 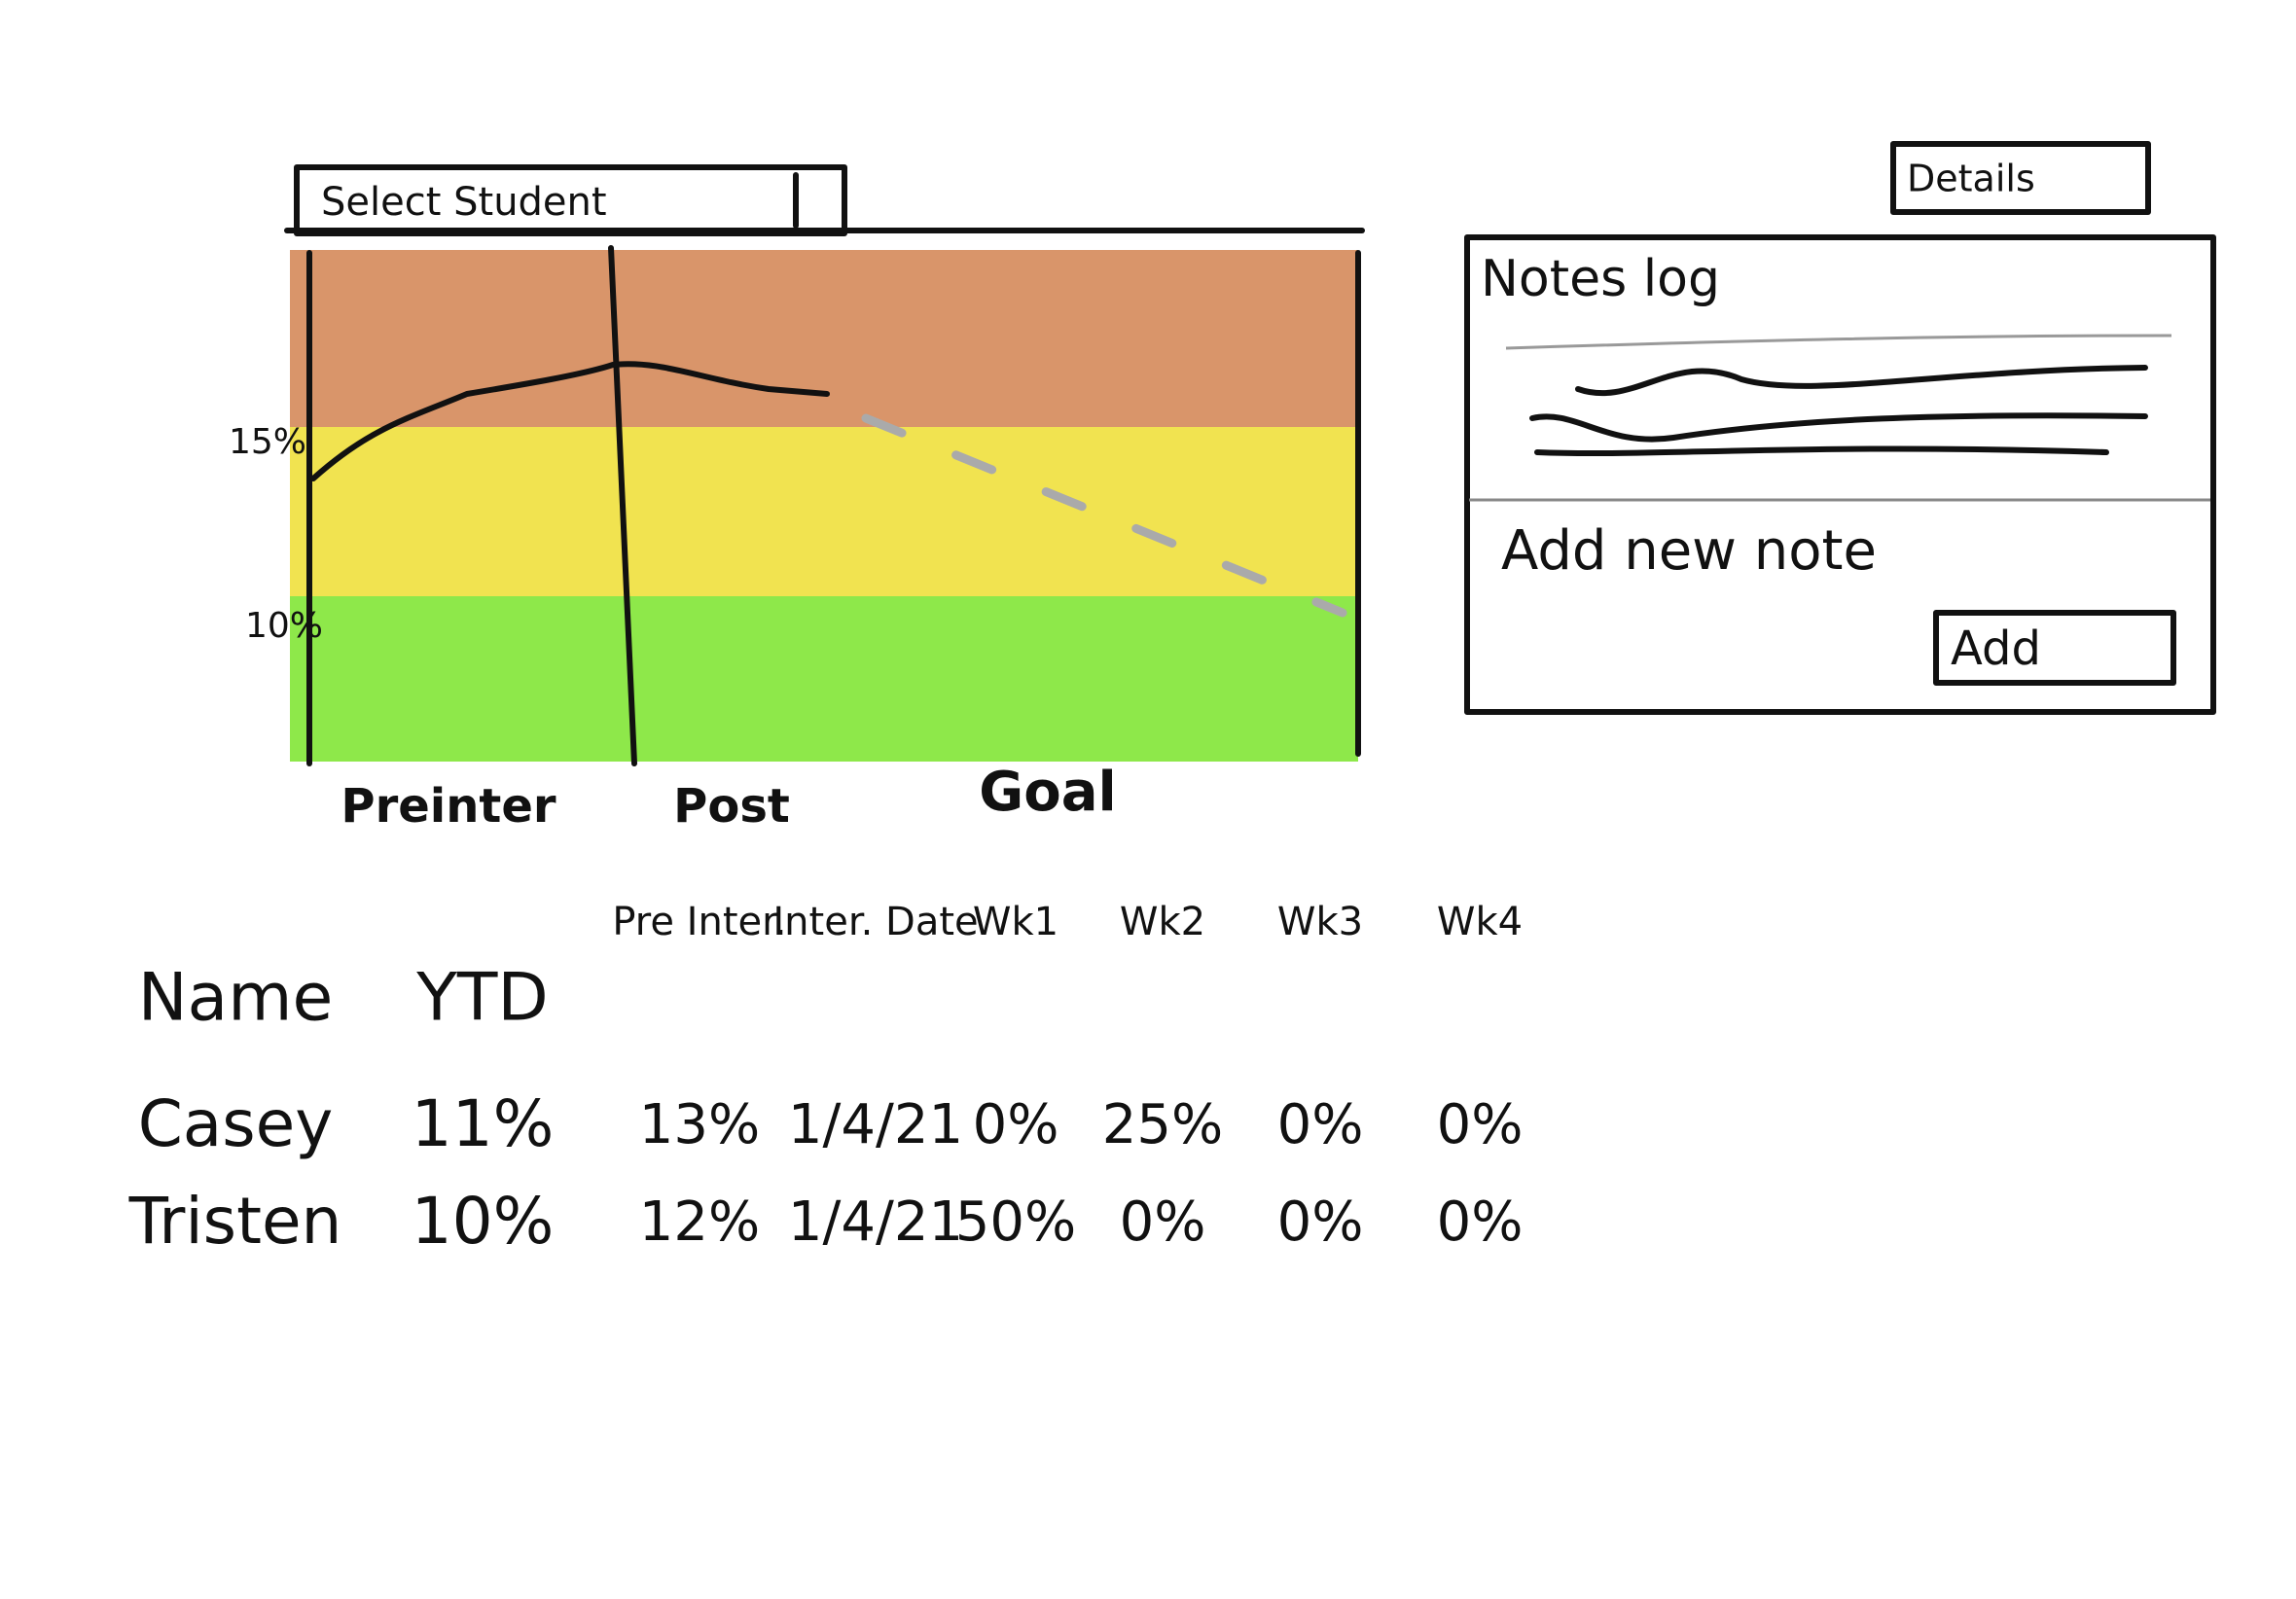 I want to click on notes-panel: Notes log Add new note Add, so click(x=1840, y=474).